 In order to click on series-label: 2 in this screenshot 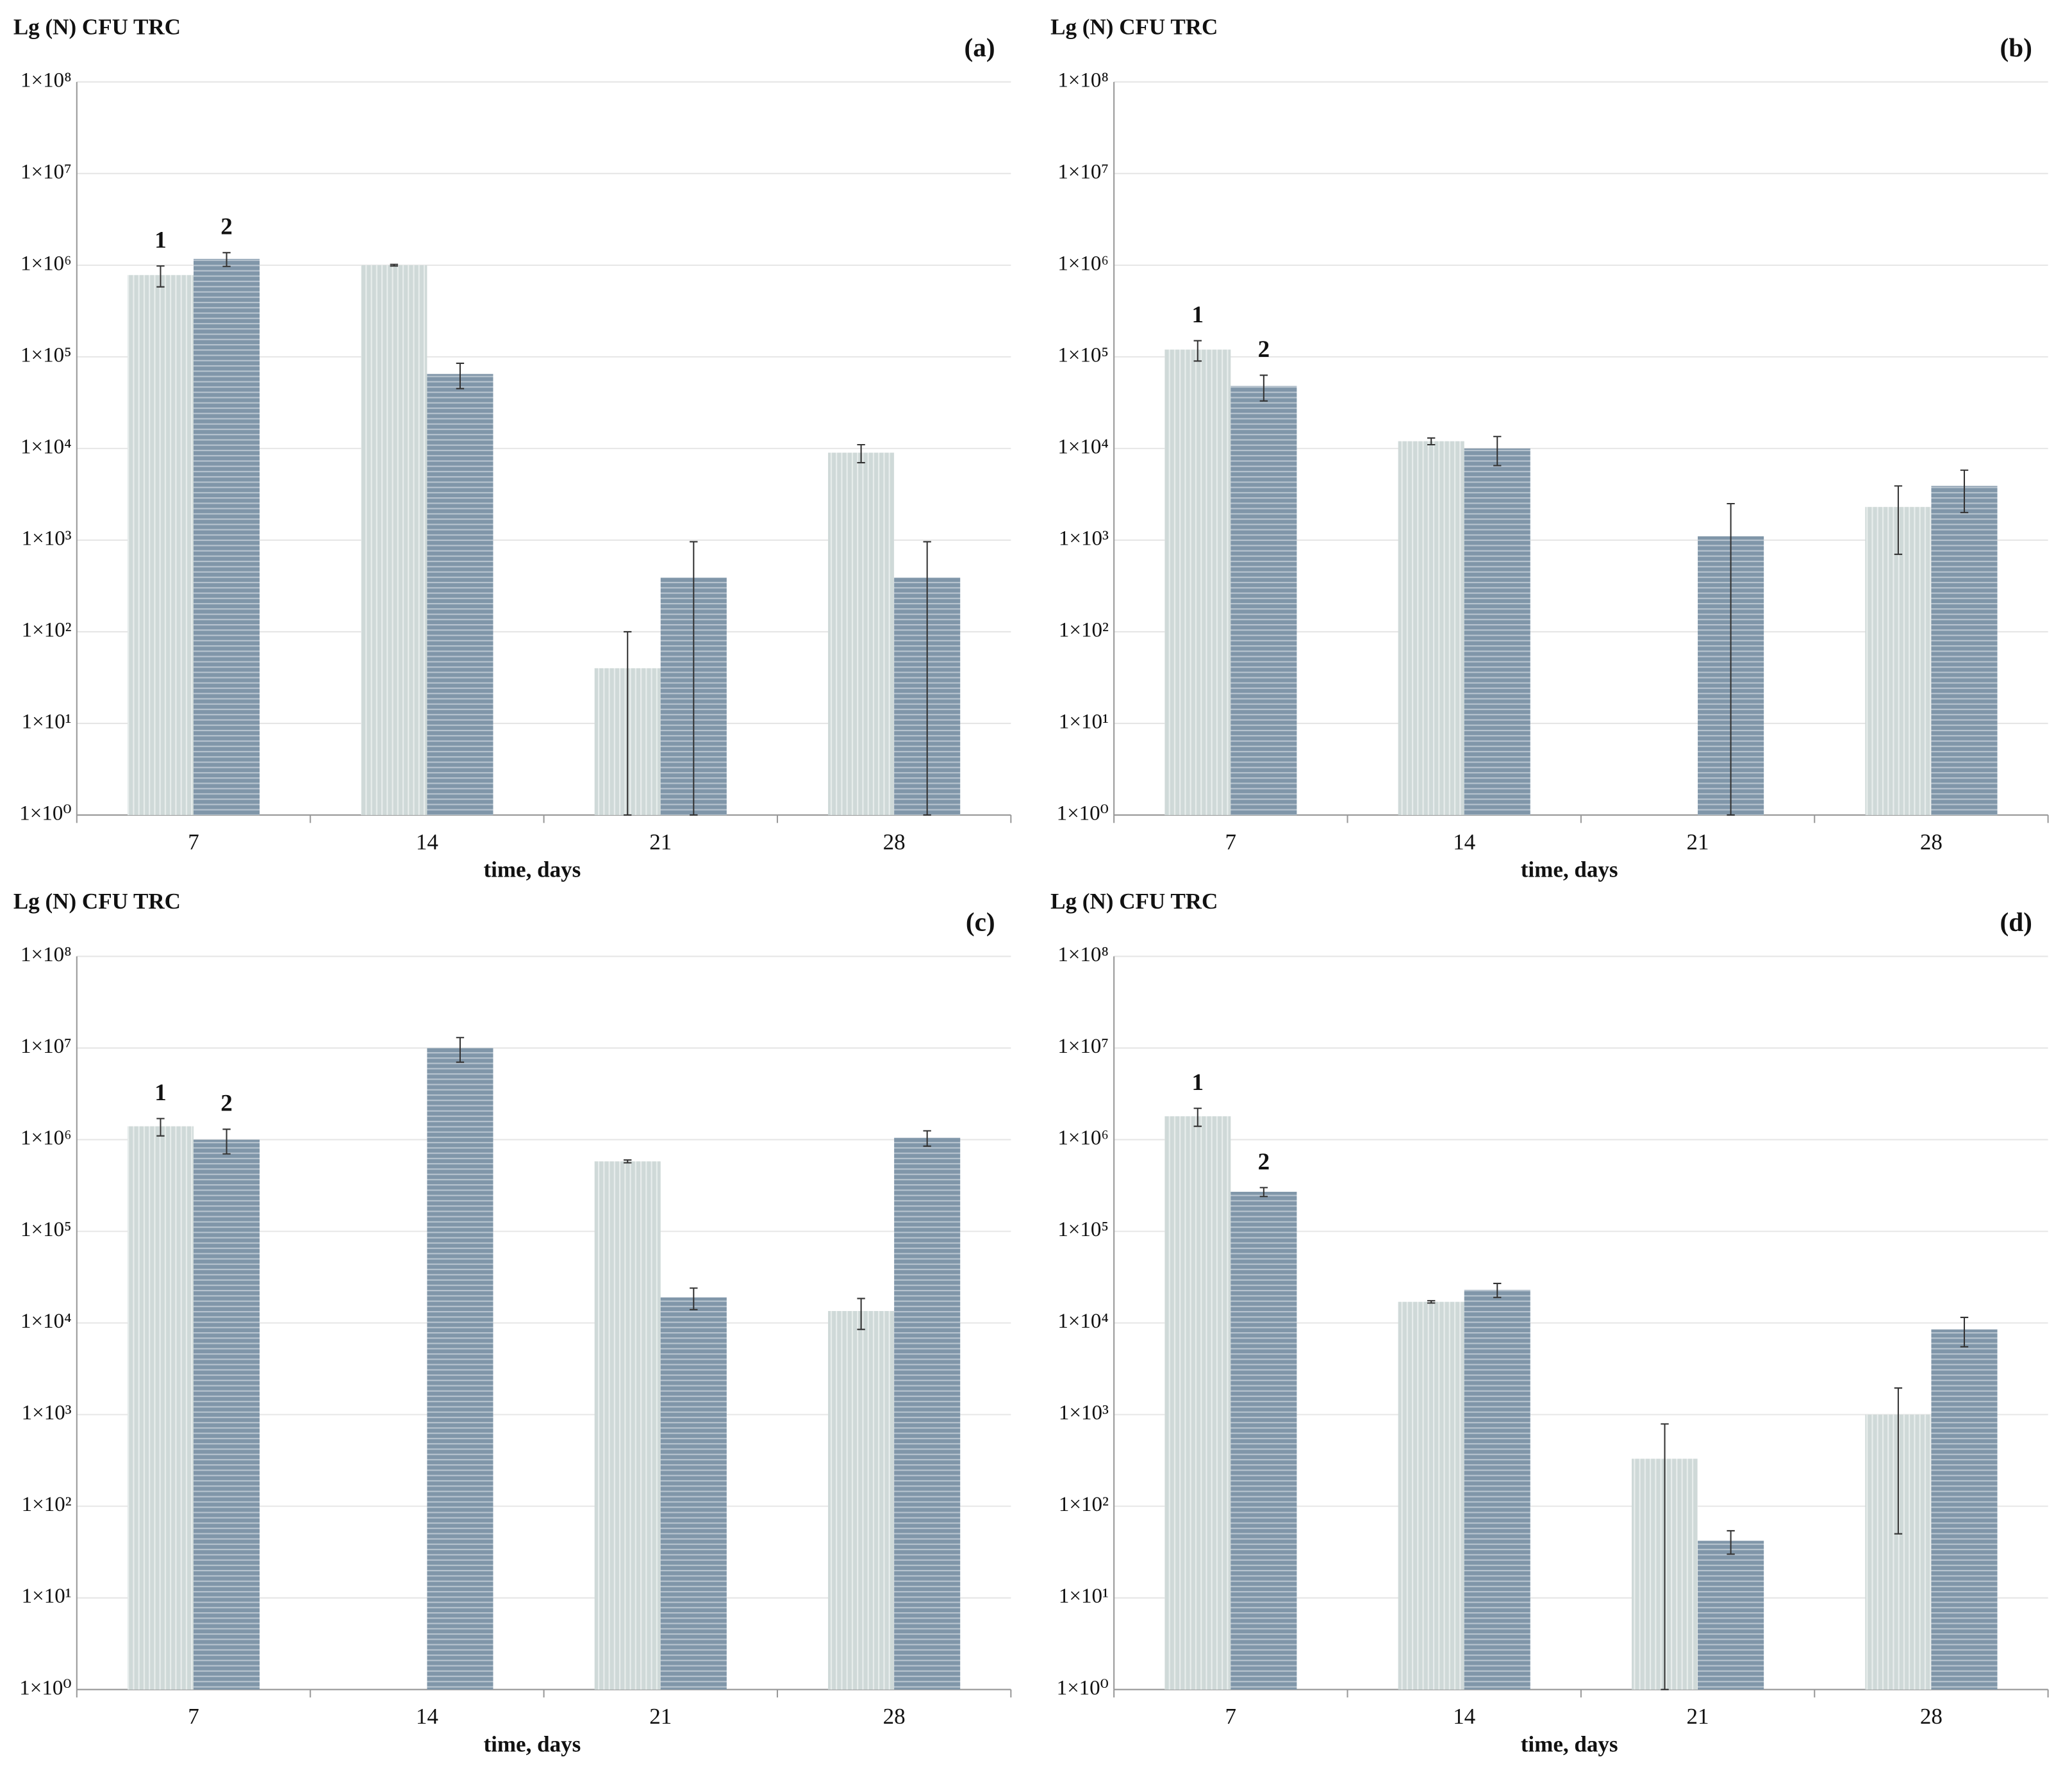, I will do `click(1264, 1162)`.